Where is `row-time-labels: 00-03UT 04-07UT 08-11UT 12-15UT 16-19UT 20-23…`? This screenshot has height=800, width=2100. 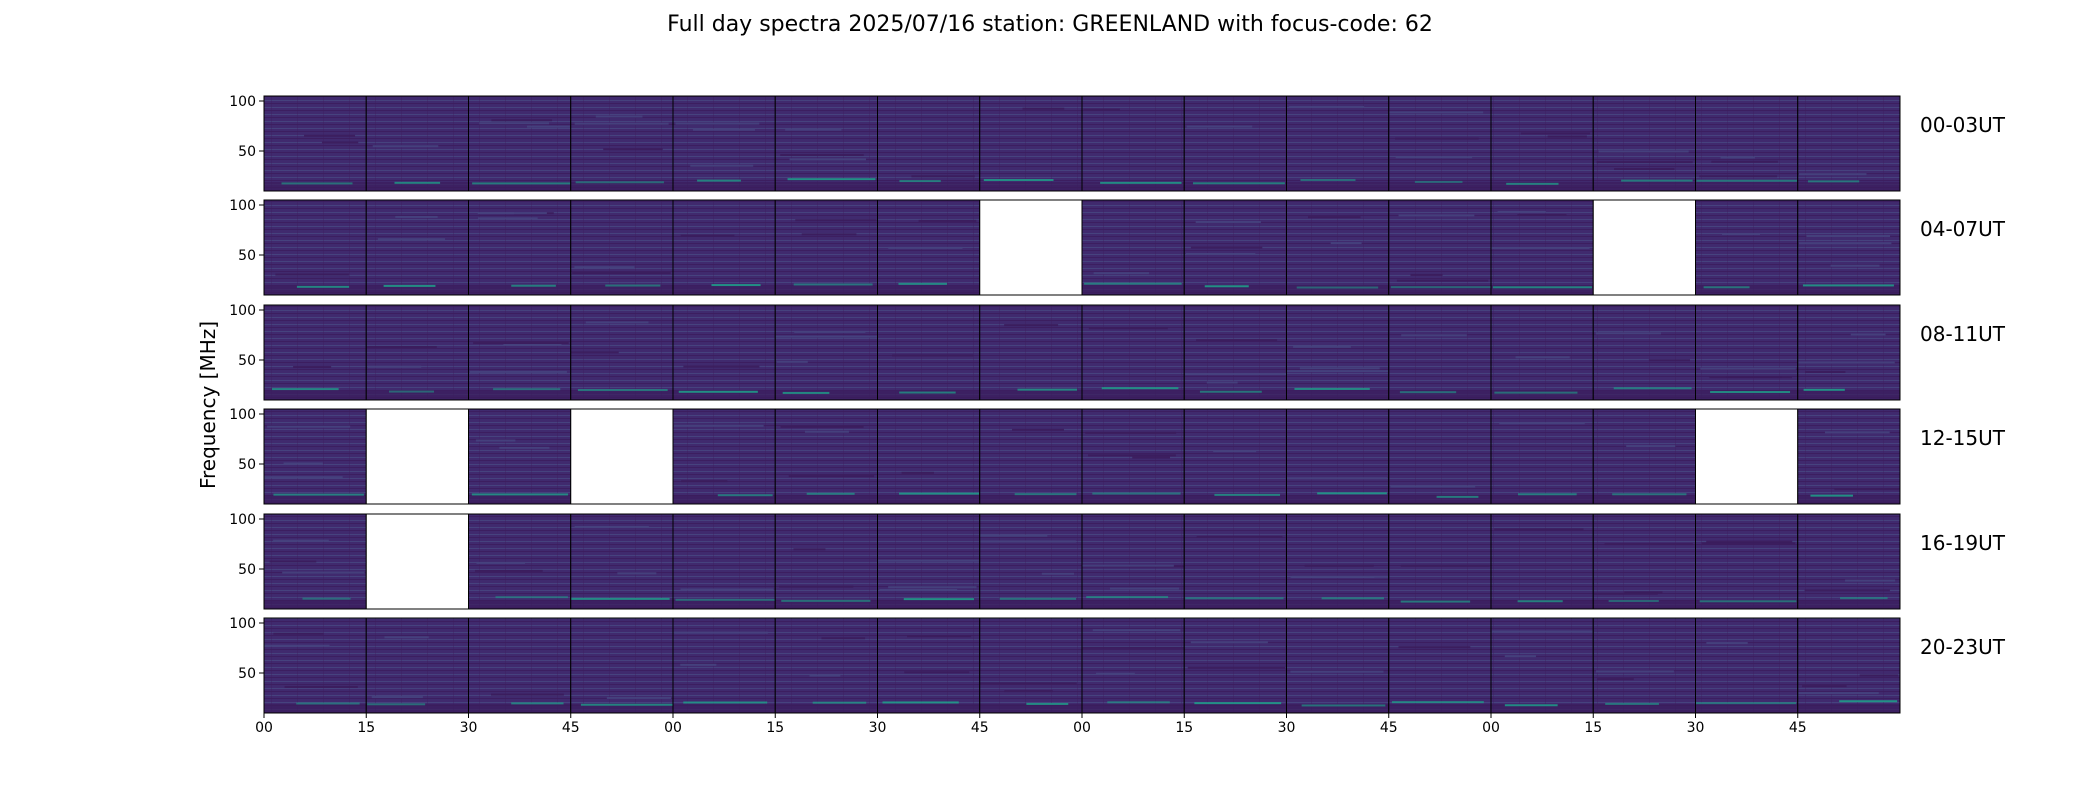 row-time-labels: 00-03UT 04-07UT 08-11UT 12-15UT 16-19UT 20-23… is located at coordinates (1963, 386).